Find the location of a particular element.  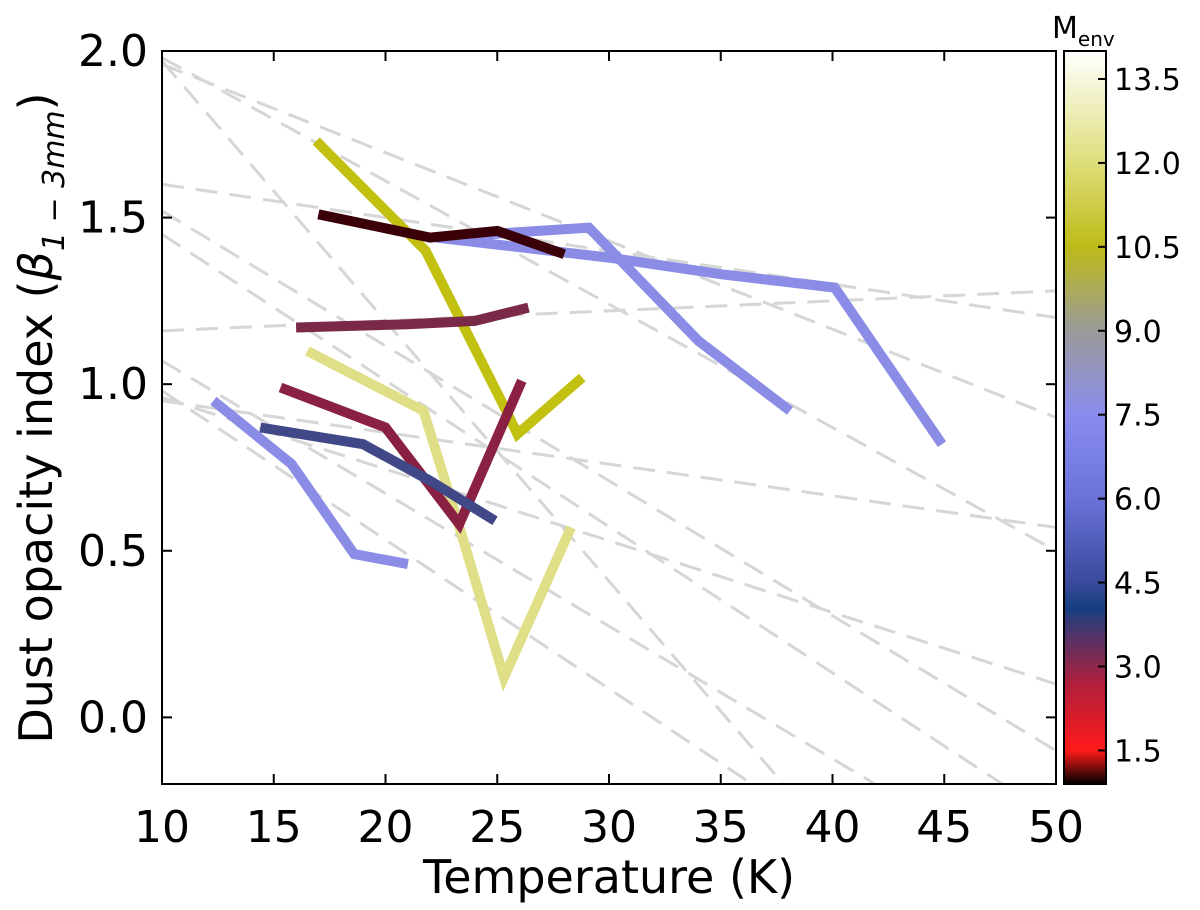

colorbar-tick-label: 13.5 is located at coordinates (1147, 80).